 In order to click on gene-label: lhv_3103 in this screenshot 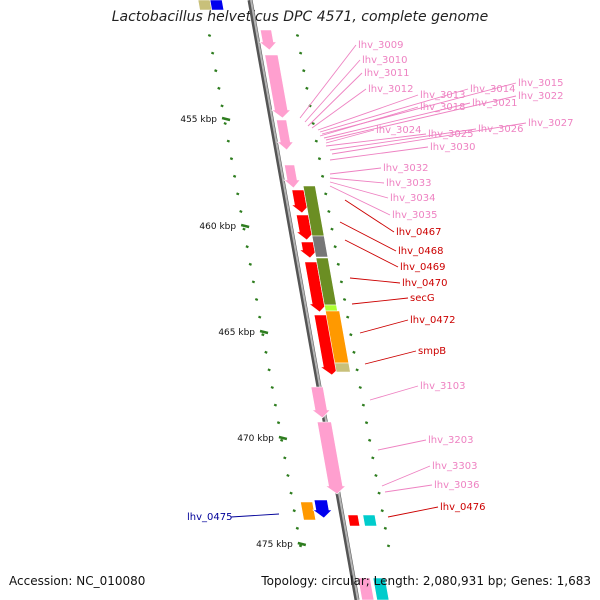, I will do `click(442, 386)`.